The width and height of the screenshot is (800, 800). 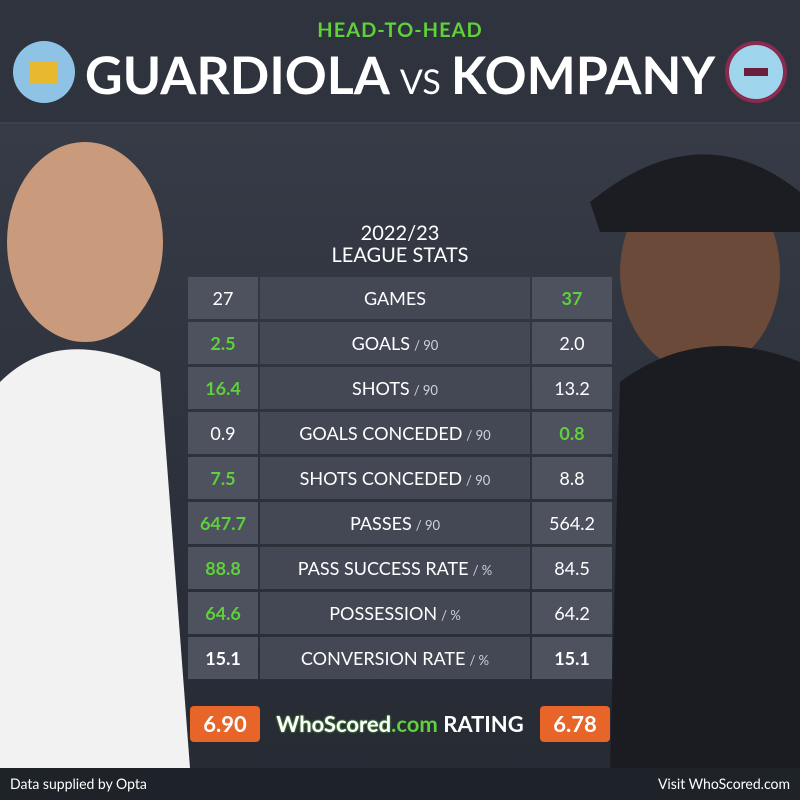 I want to click on right-badge, so click(x=756, y=72).